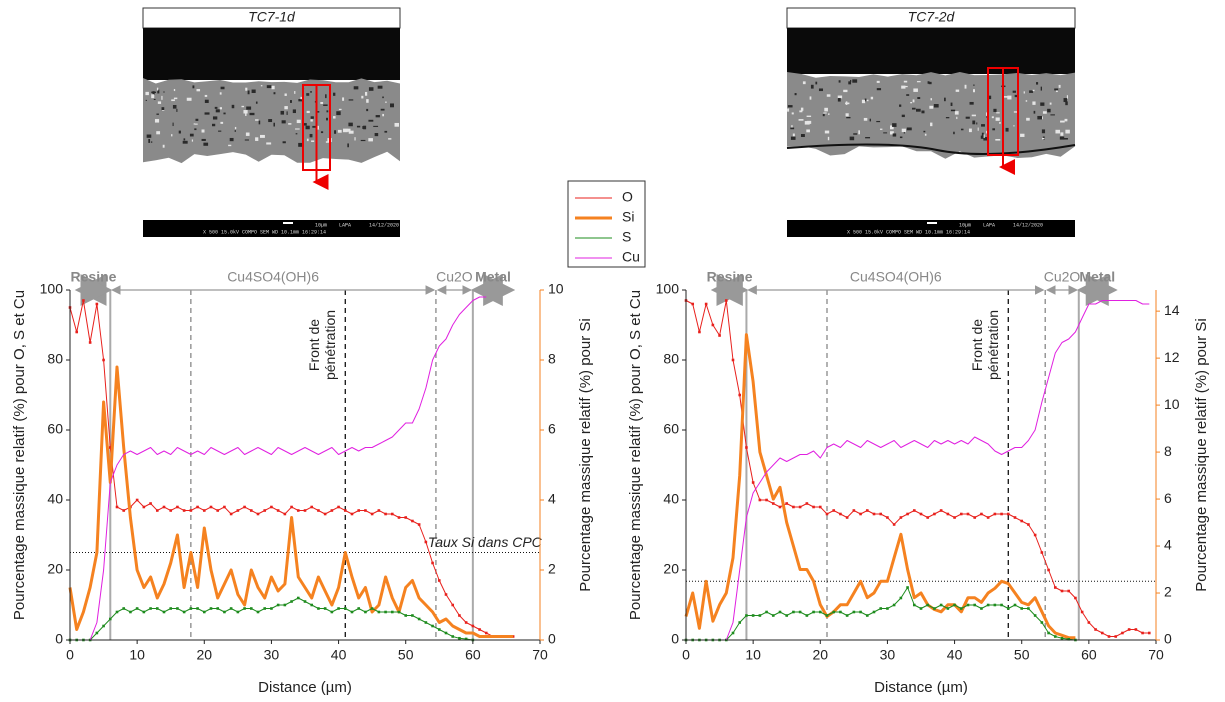  I want to click on sem-scale: 10µm, so click(321, 225).